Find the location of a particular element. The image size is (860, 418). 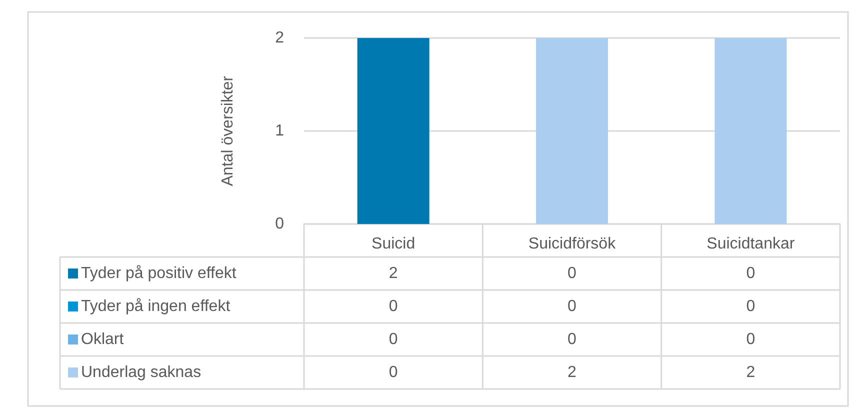

x-tick-label: Suicidförsök is located at coordinates (572, 244).